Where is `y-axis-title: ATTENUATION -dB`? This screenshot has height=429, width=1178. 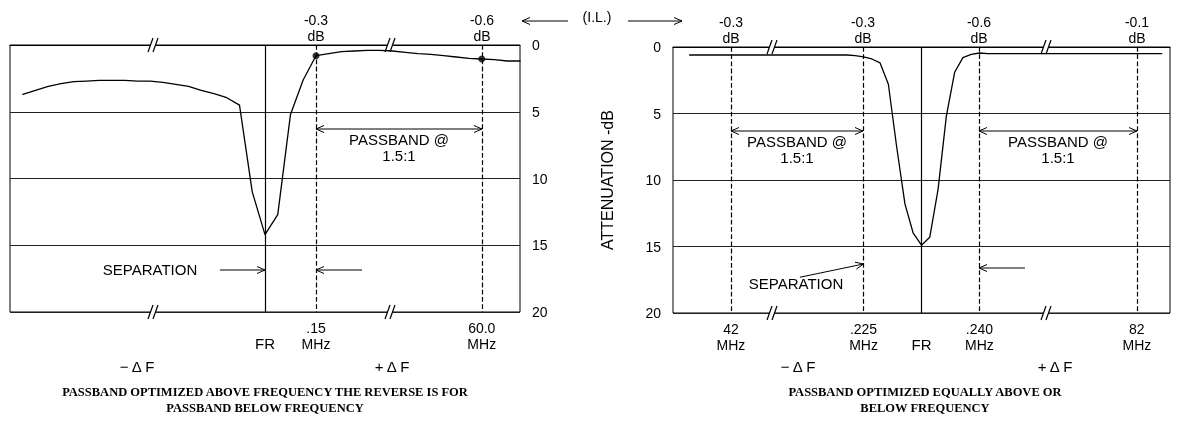
y-axis-title: ATTENUATION -dB is located at coordinates (607, 180).